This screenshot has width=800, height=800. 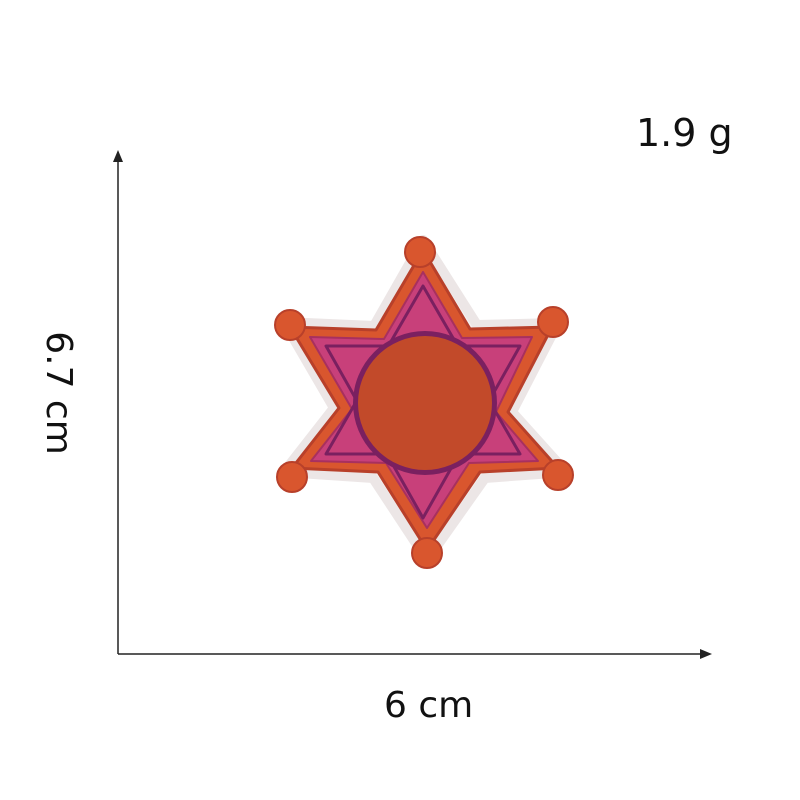 What do you see at coordinates (706, 654) in the screenshot?
I see `horizontal-axis-arrow-icon` at bounding box center [706, 654].